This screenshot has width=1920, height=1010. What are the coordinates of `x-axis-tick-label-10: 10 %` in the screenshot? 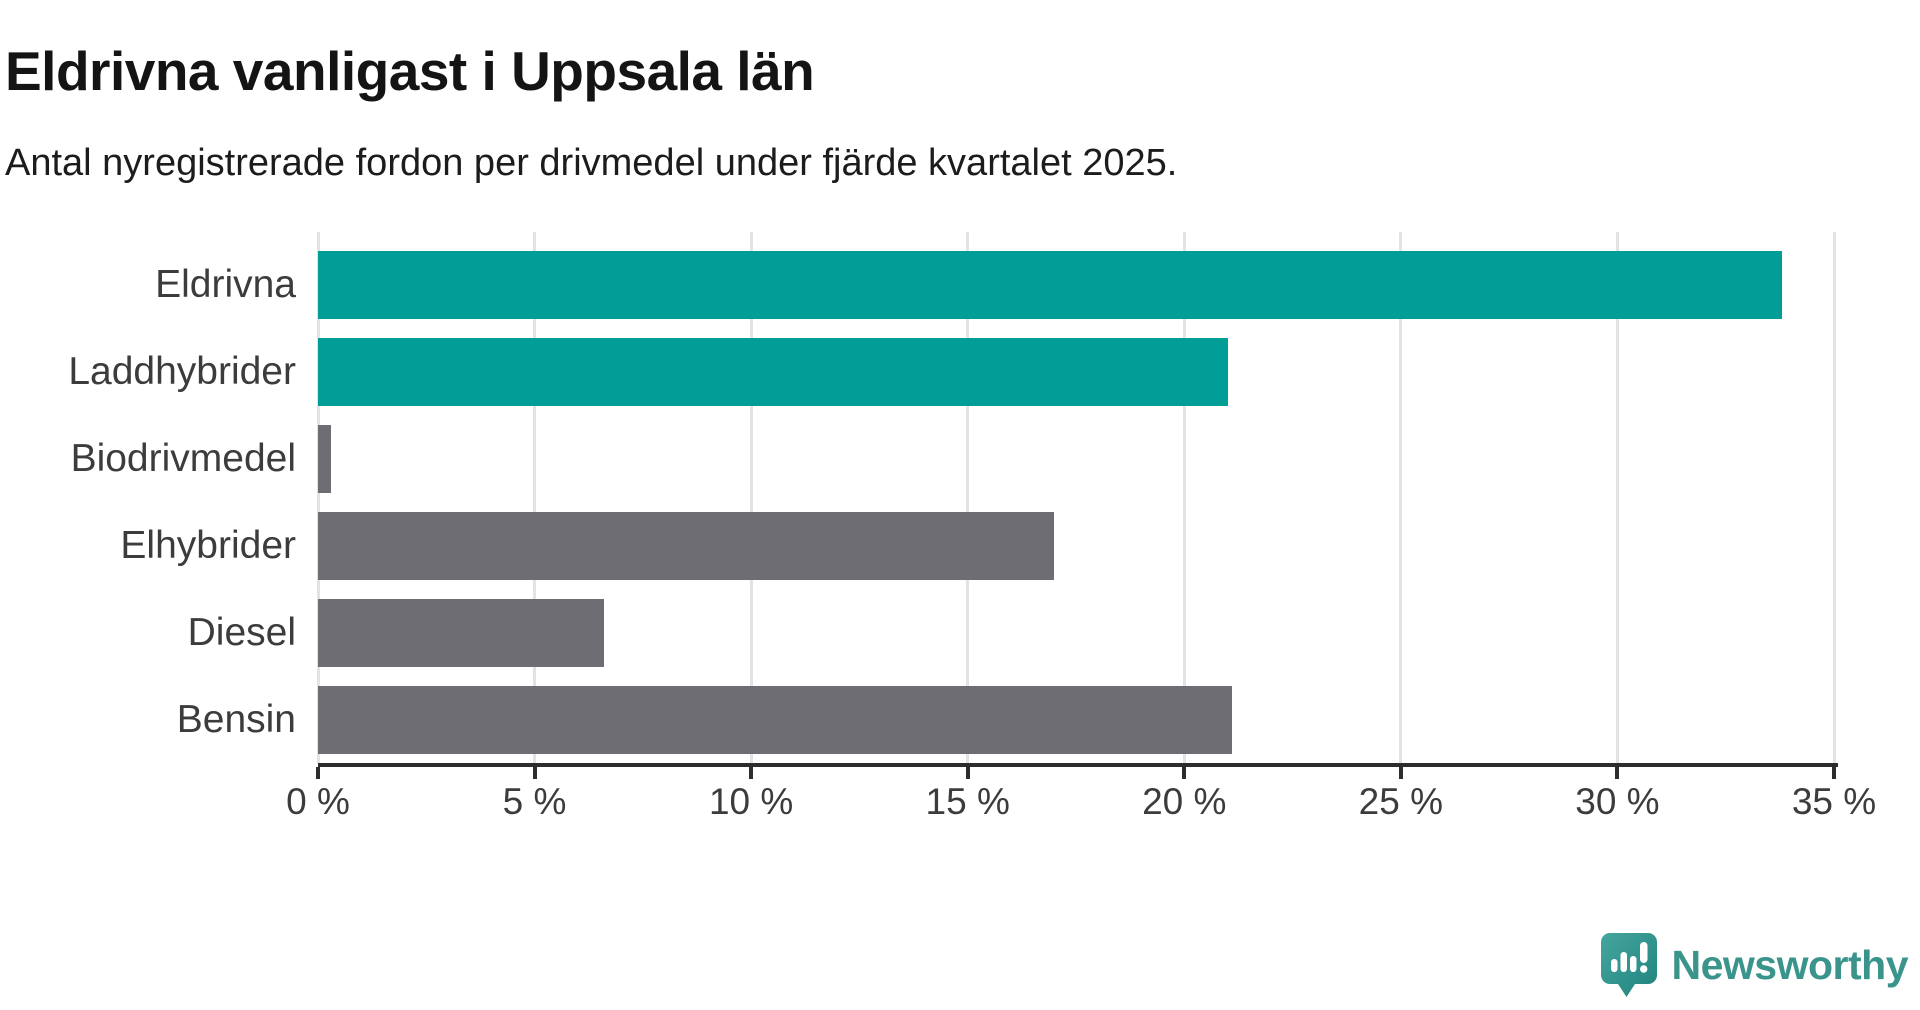 It's located at (751, 801).